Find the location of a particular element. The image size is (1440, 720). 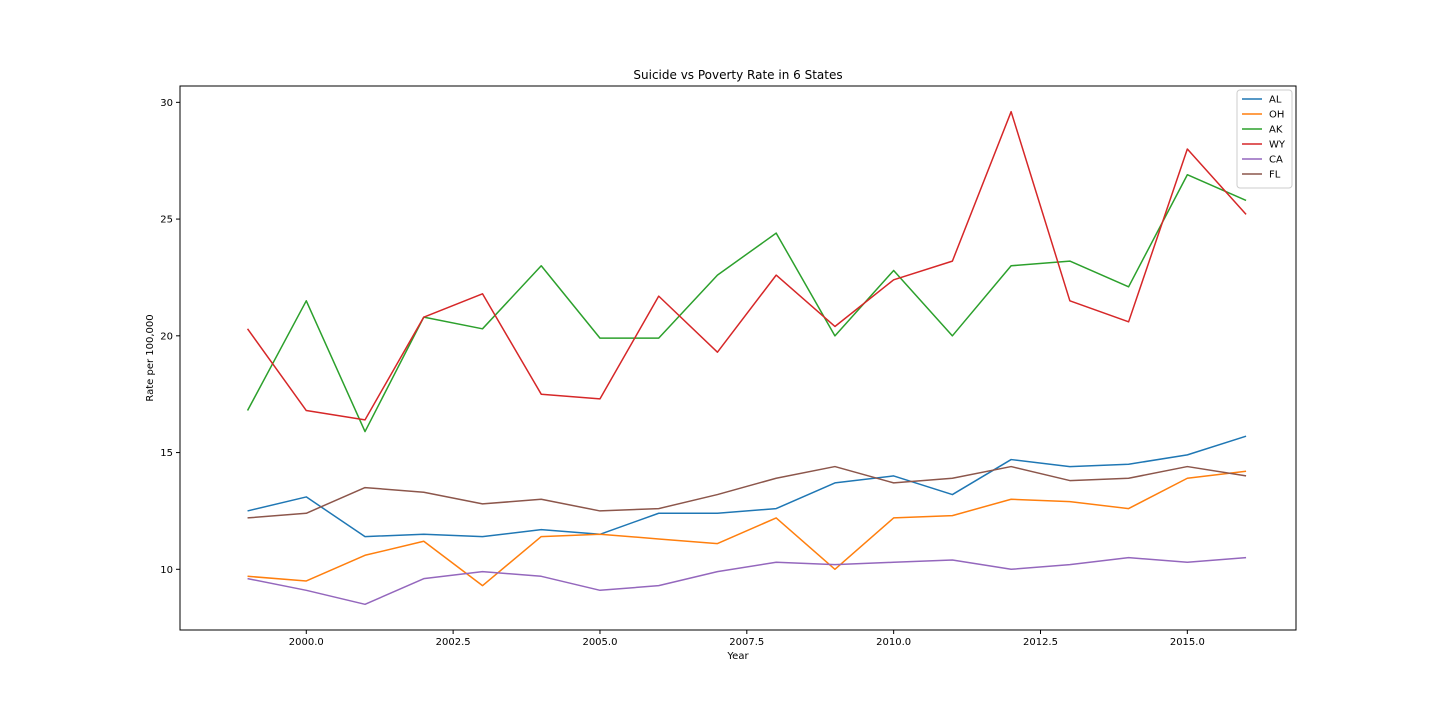

series-line-oh is located at coordinates (747, 528).